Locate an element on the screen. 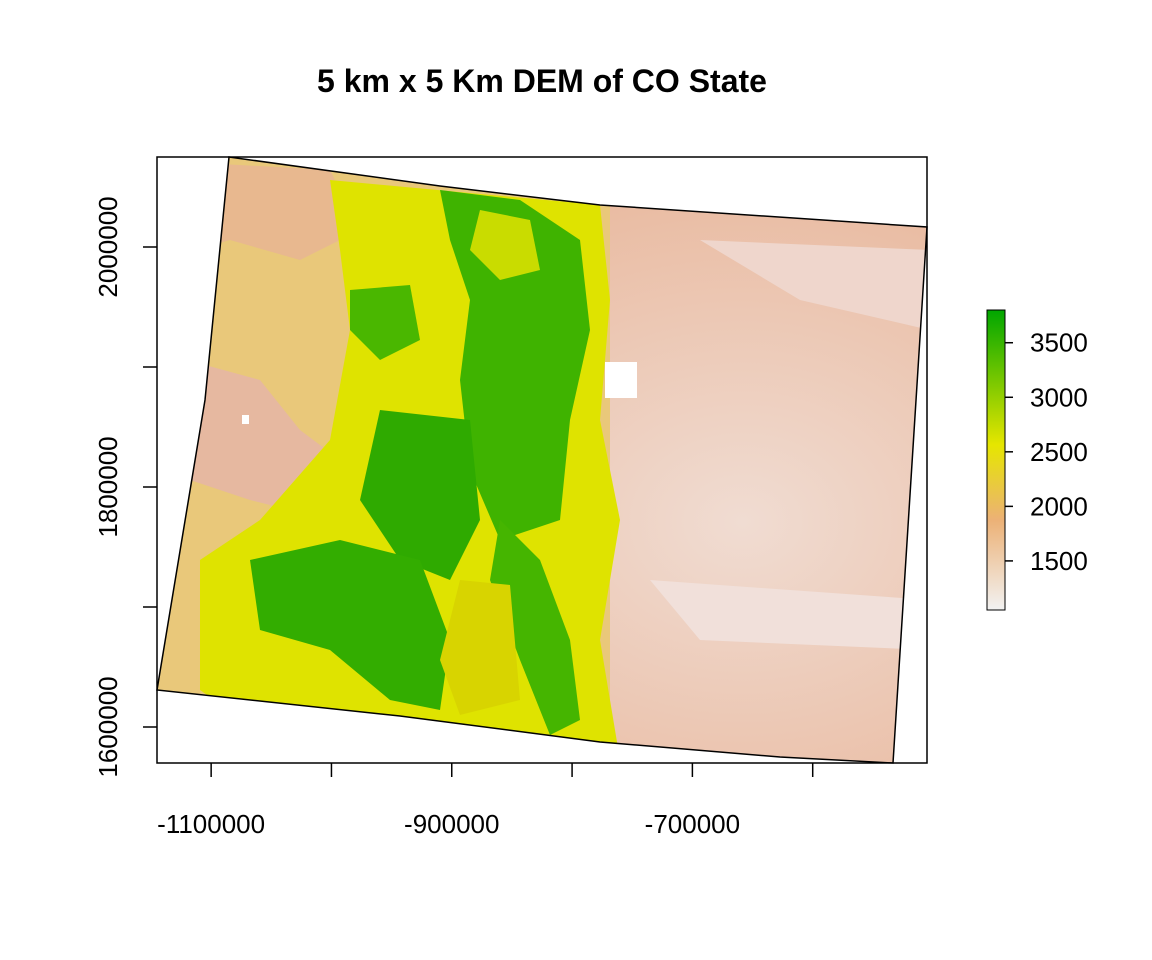 The width and height of the screenshot is (1152, 960). legend-ticks: 1500 2000 2500 3000 3500 is located at coordinates (1046, 452).